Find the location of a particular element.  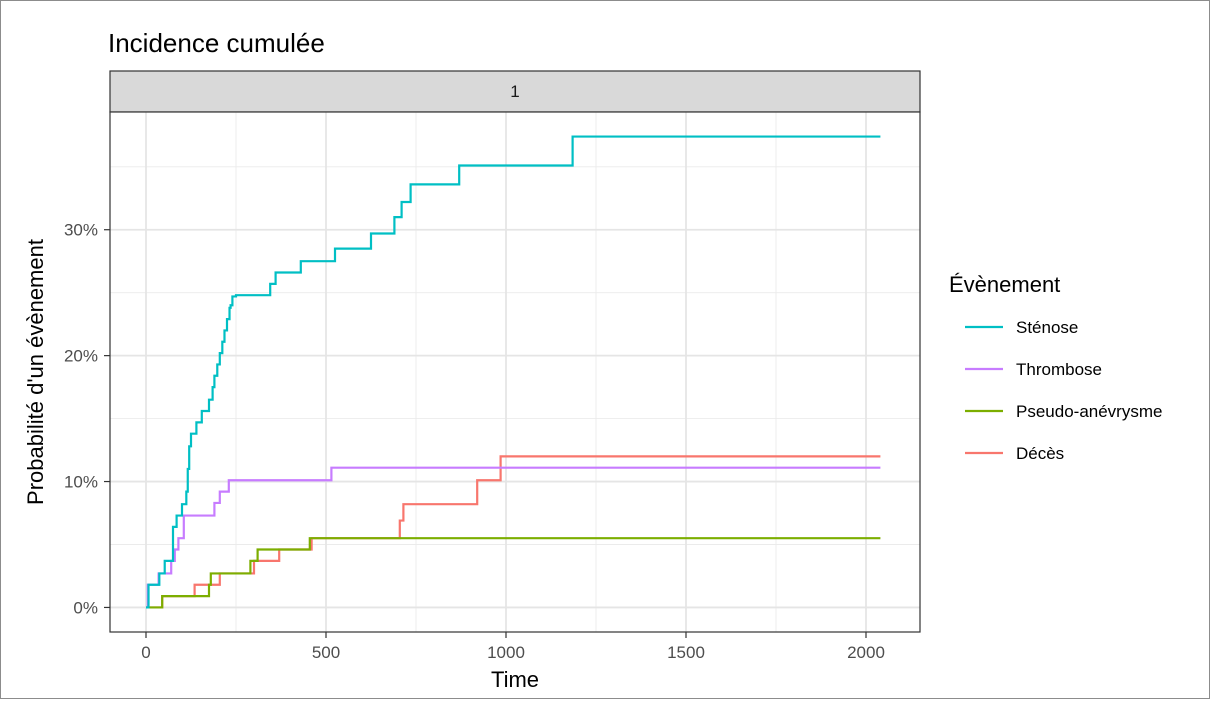

y-tick-label: 0% is located at coordinates (85, 607).